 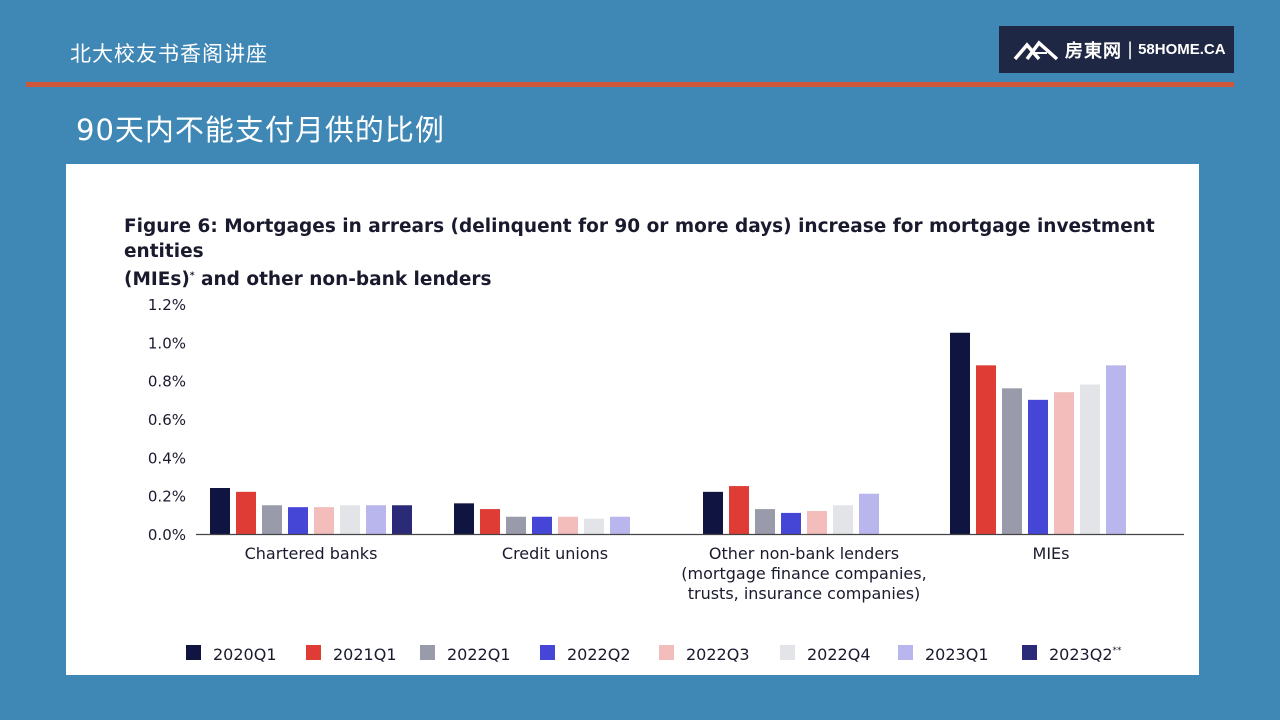 I want to click on legend-label: 2022Q4, so click(x=839, y=654).